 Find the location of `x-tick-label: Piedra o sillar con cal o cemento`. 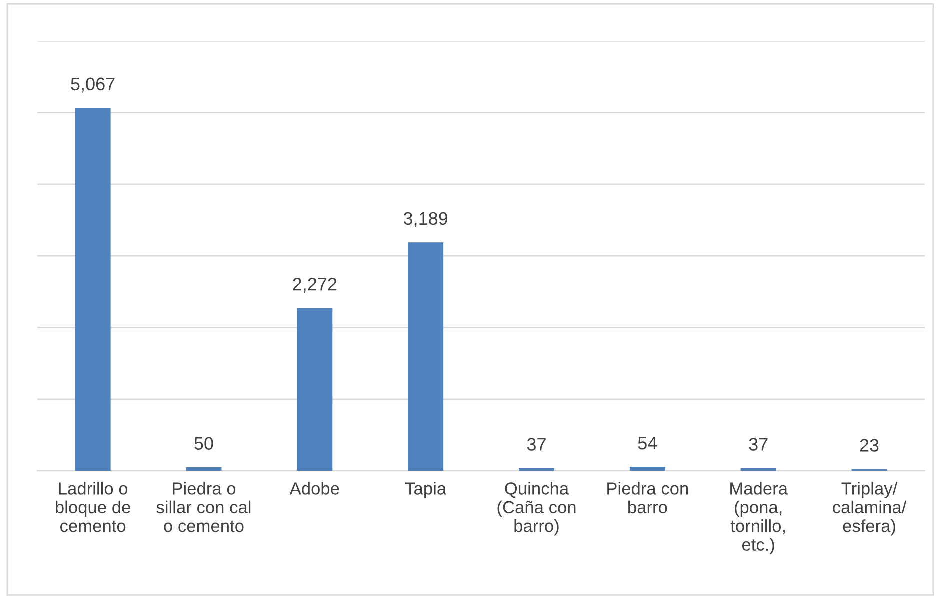

x-tick-label: Piedra o sillar con cal o cemento is located at coordinates (203, 507).